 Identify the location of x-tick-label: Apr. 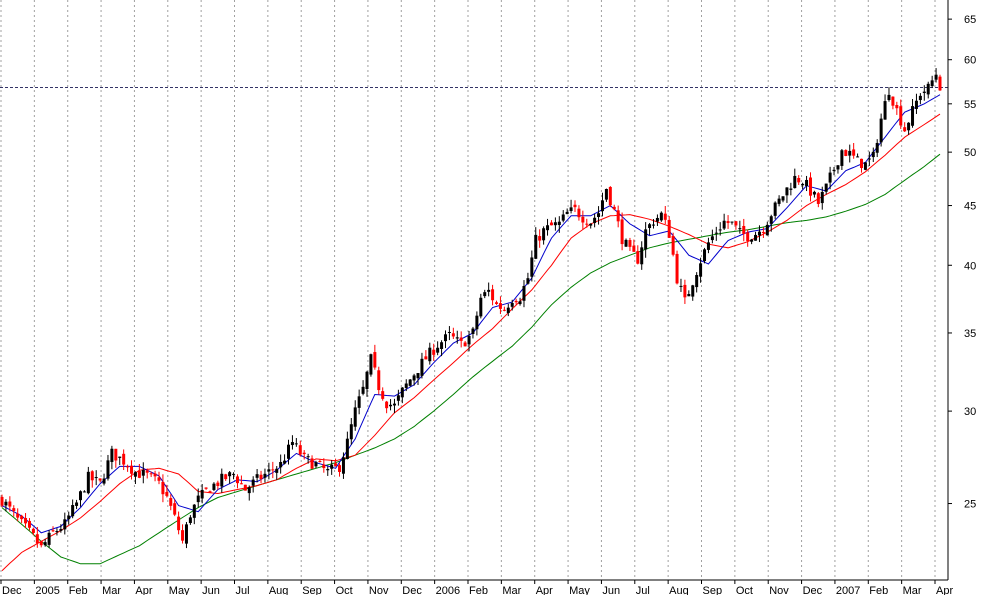
(944, 590).